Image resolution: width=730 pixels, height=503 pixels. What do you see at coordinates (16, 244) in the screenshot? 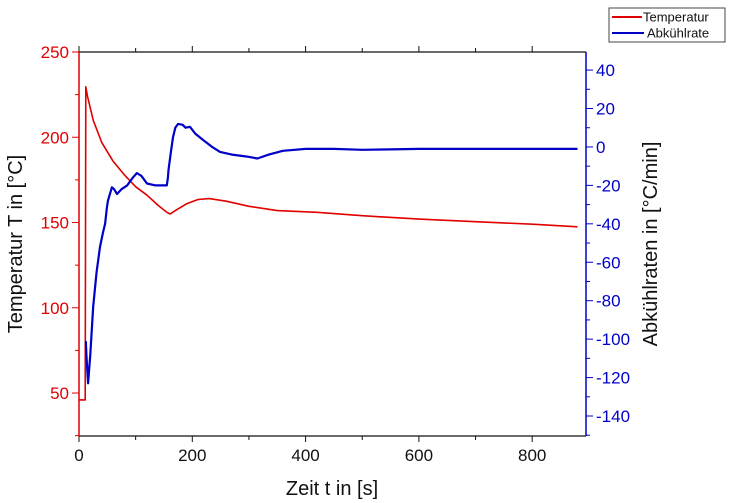
I see `y-axis-title: Temperatur T in [°C]` at bounding box center [16, 244].